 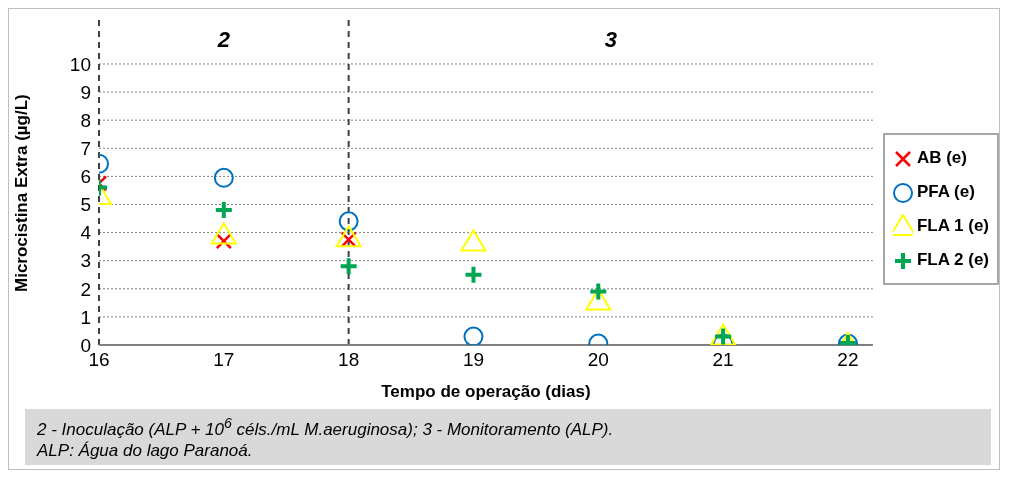 What do you see at coordinates (223, 39) in the screenshot?
I see `annotation: 2` at bounding box center [223, 39].